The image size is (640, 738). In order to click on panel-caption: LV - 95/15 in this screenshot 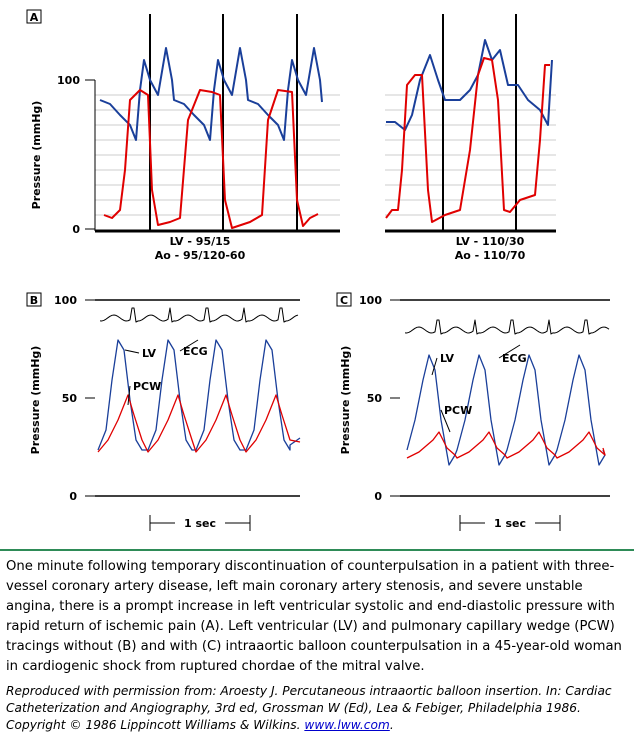, I will do `click(200, 241)`.